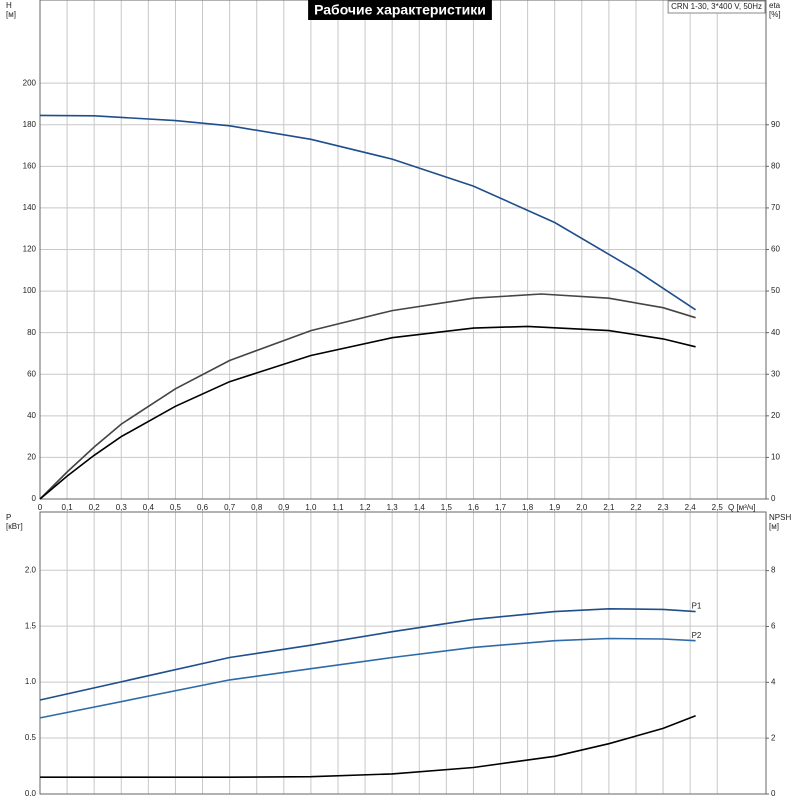 Image resolution: width=800 pixels, height=800 pixels. I want to click on chart-title: Рабочие характеристики, so click(400, 10).